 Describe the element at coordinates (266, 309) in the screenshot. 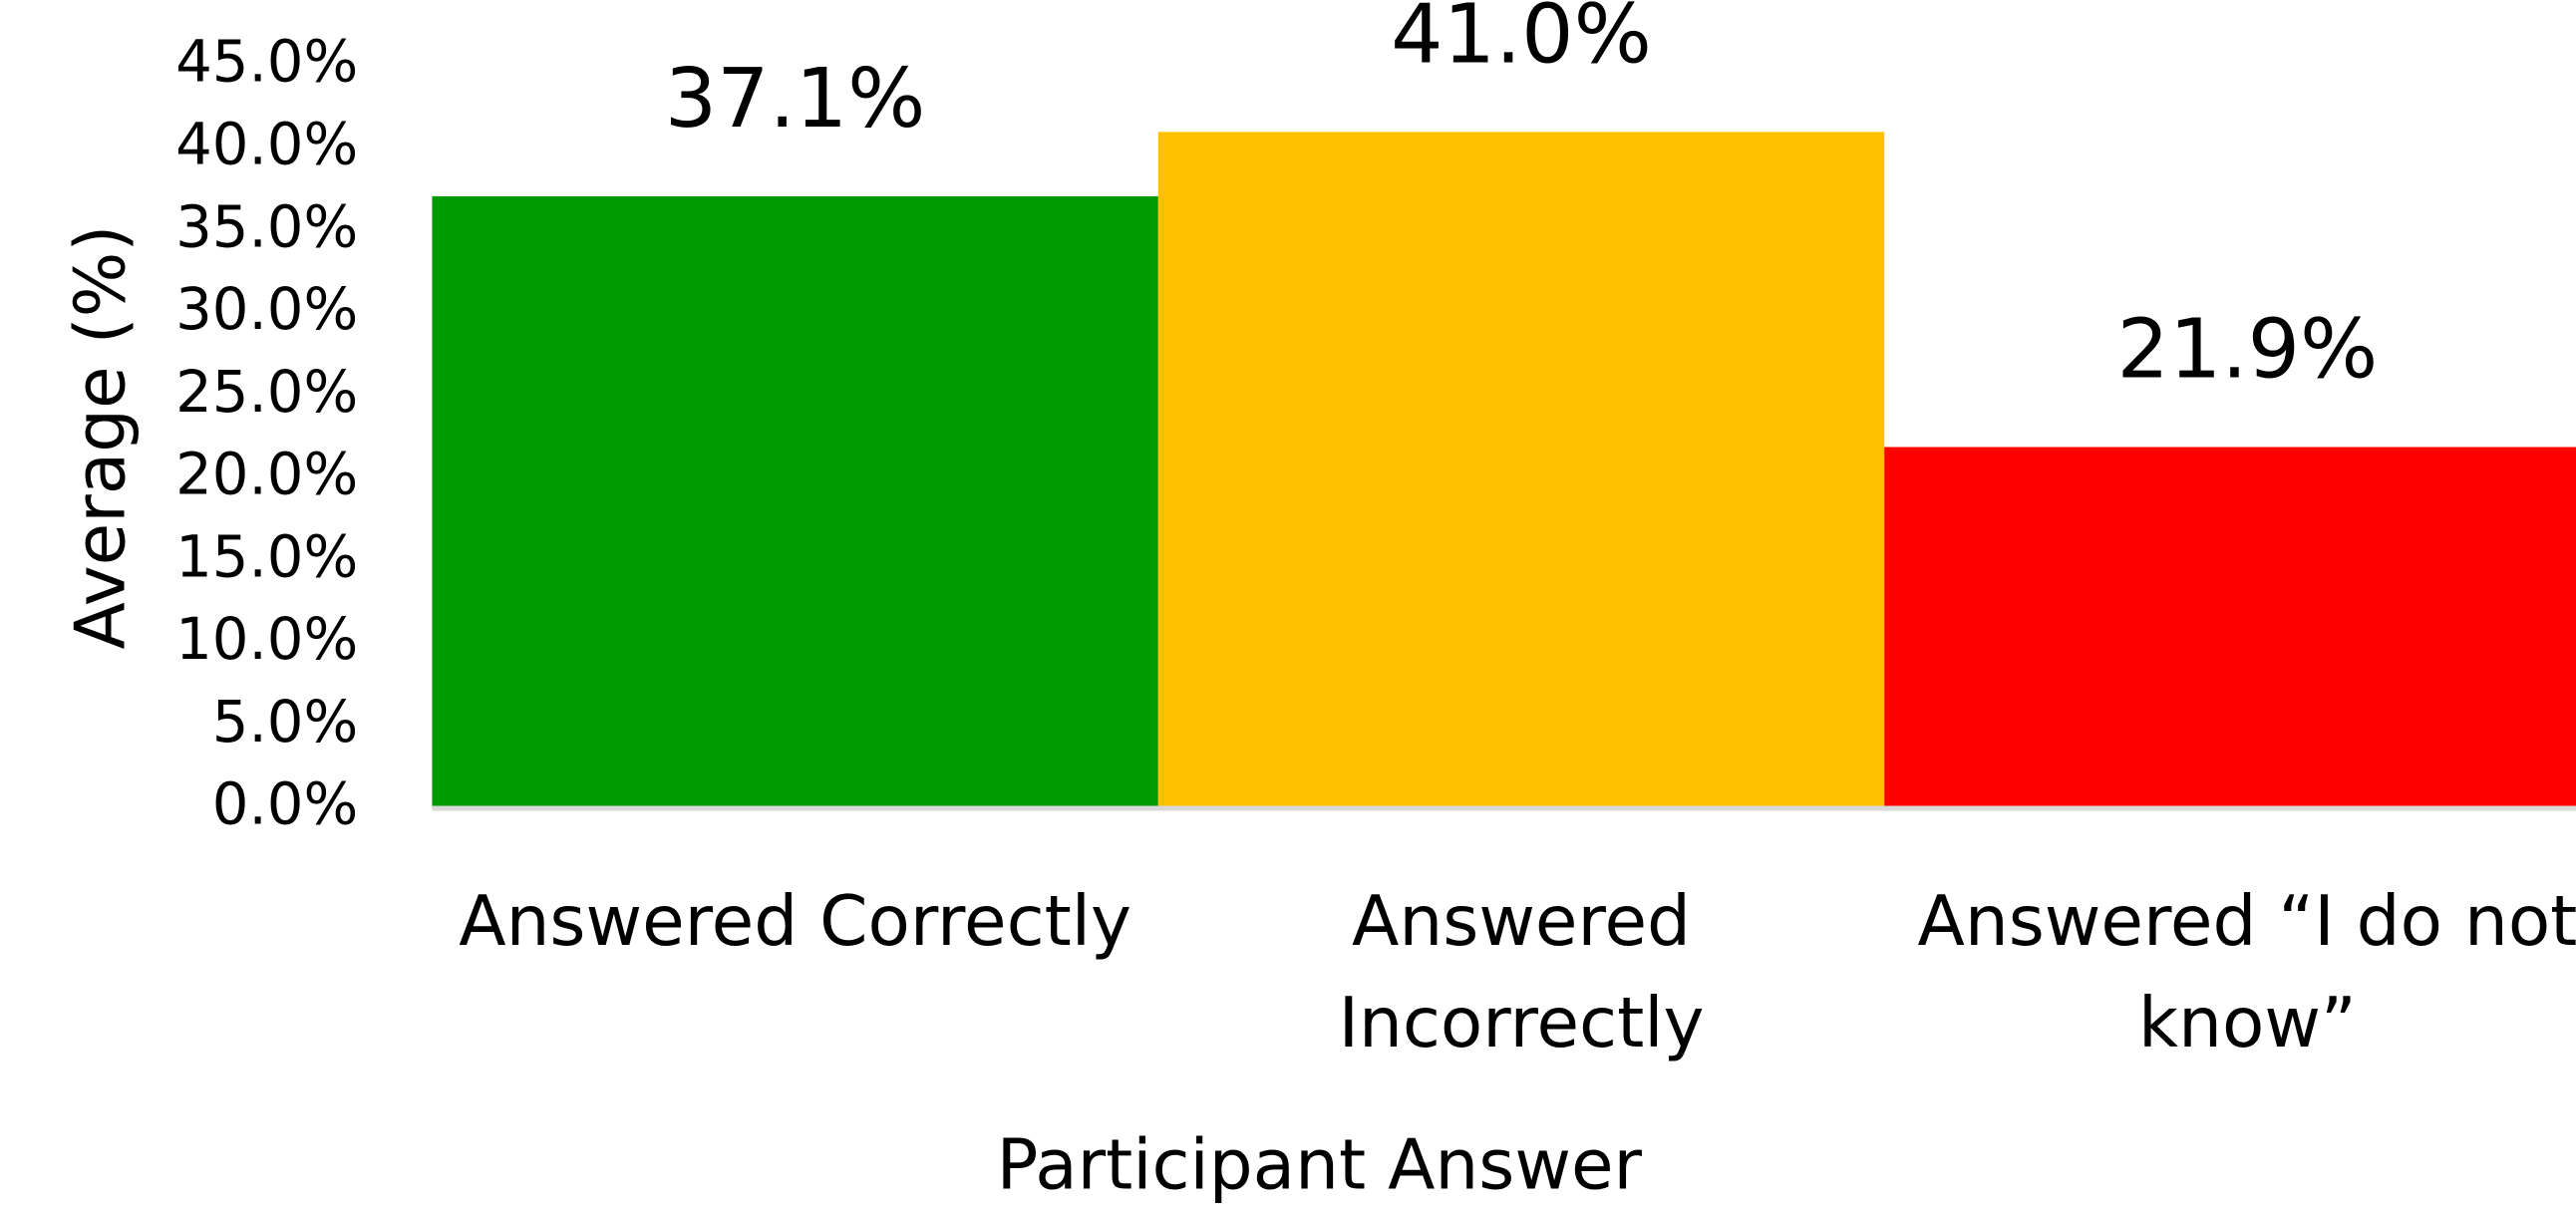

I see `y-tick-label: 30.0%` at that location.